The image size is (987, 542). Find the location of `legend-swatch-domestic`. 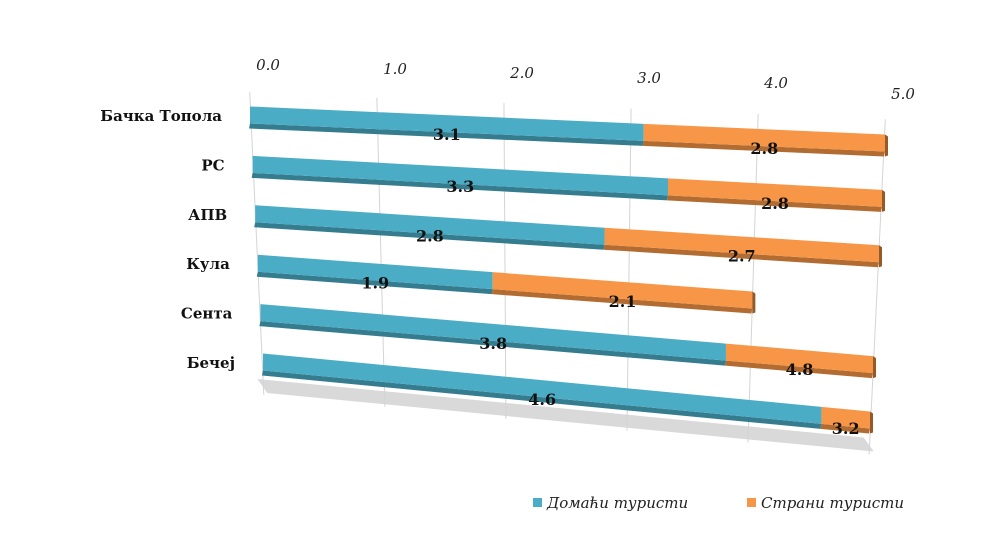

legend-swatch-domestic is located at coordinates (537, 502).